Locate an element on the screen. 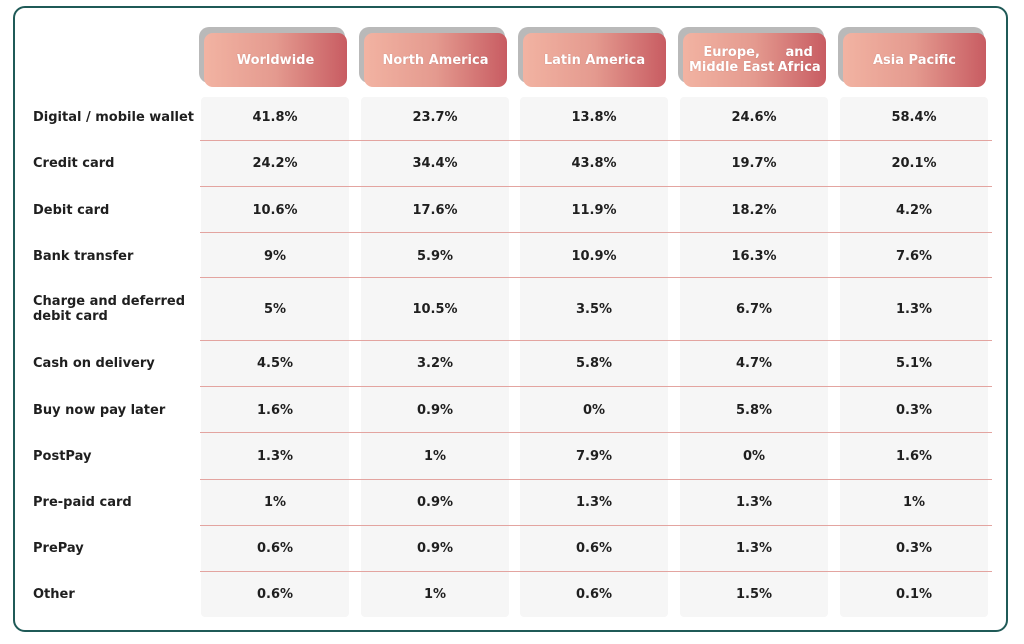  table-cell: 10.6% is located at coordinates (275, 210).